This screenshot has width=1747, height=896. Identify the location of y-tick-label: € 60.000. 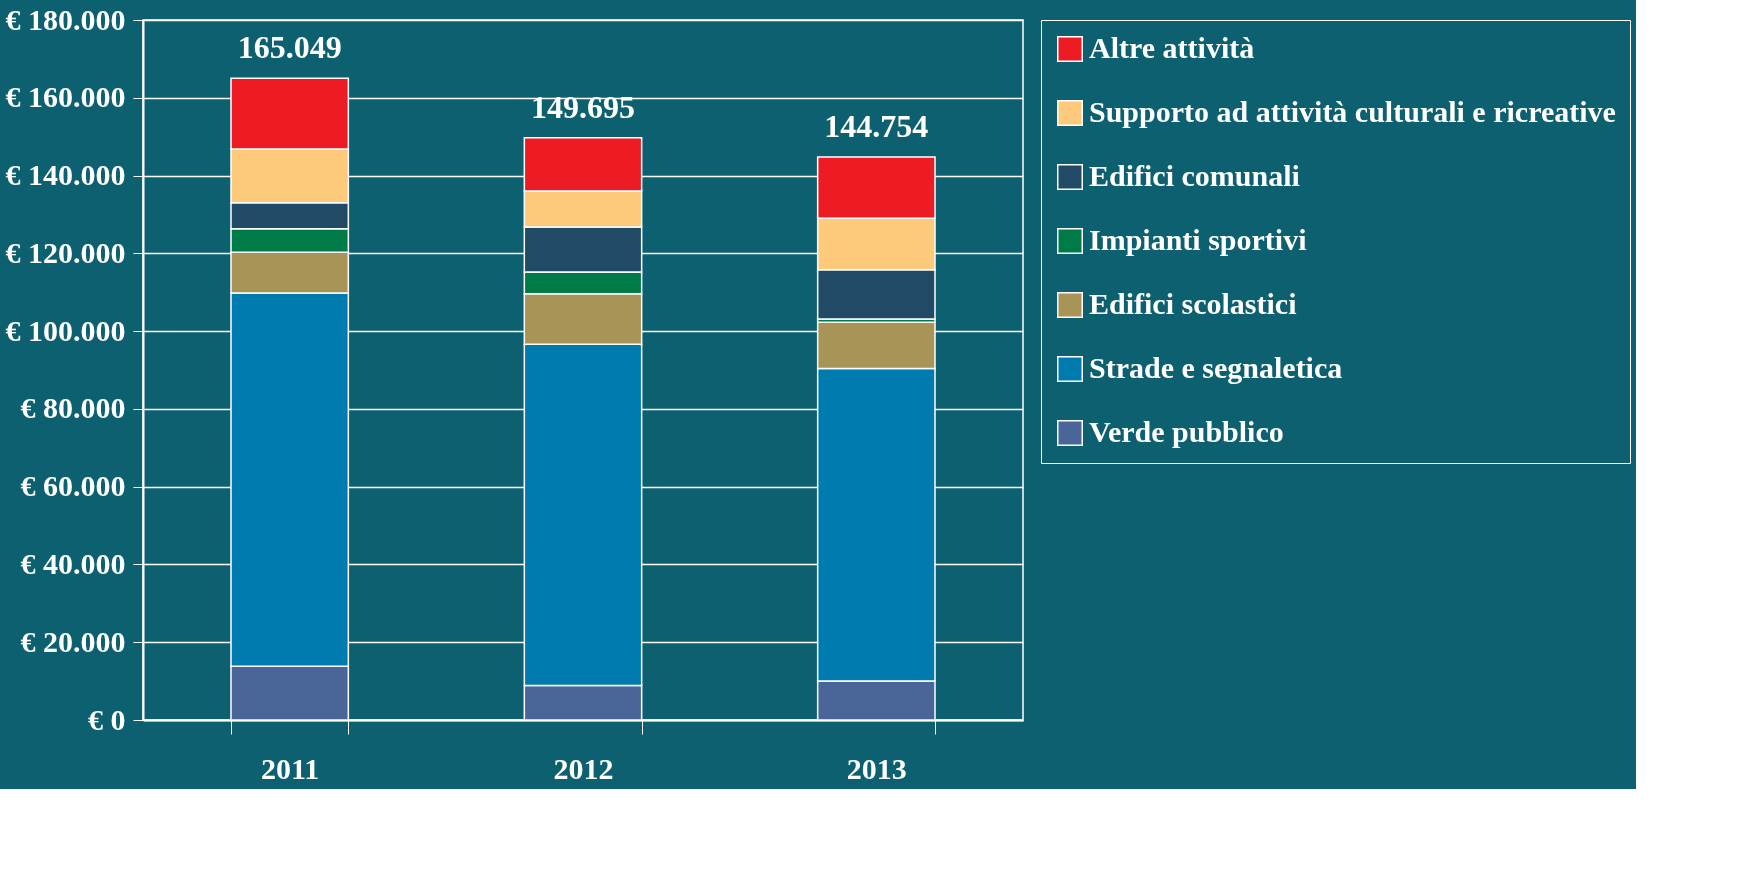
(73, 486).